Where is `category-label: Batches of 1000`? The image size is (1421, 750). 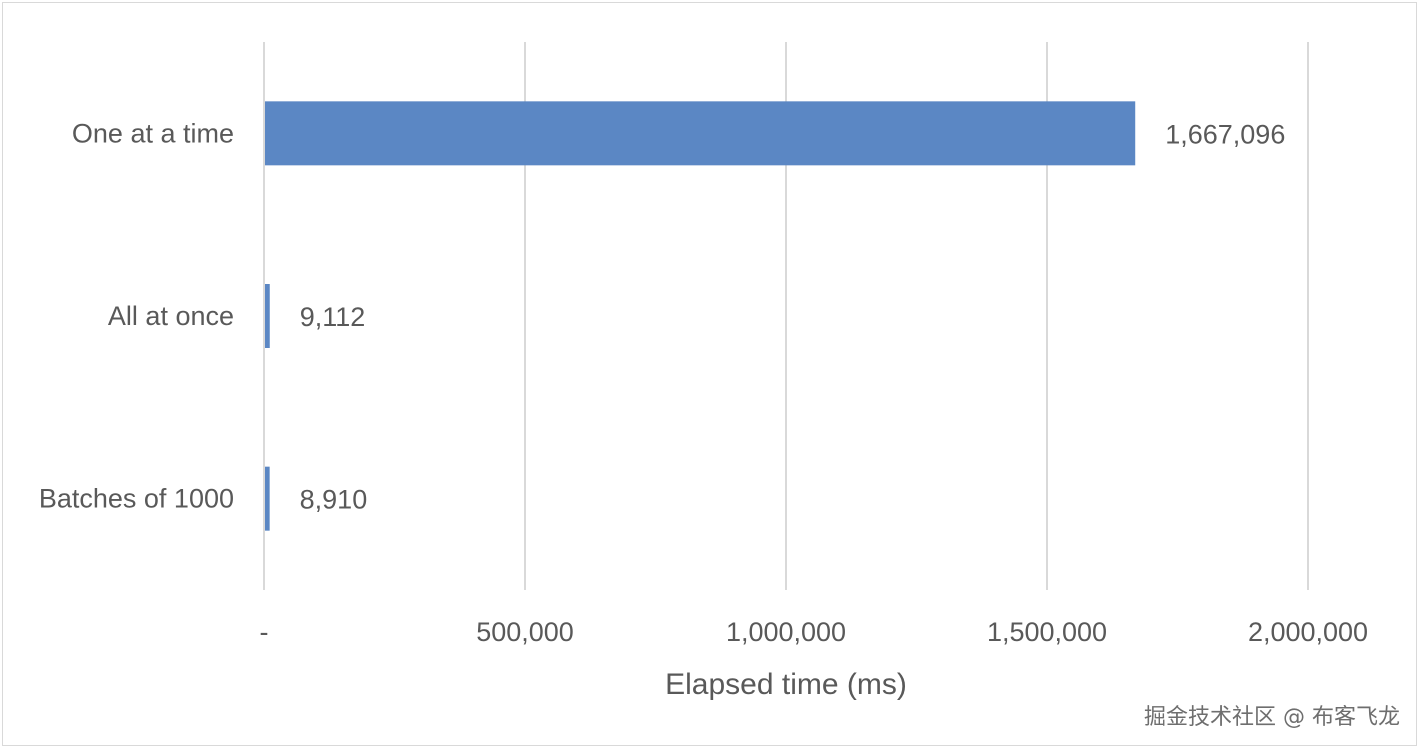
category-label: Batches of 1000 is located at coordinates (136, 499).